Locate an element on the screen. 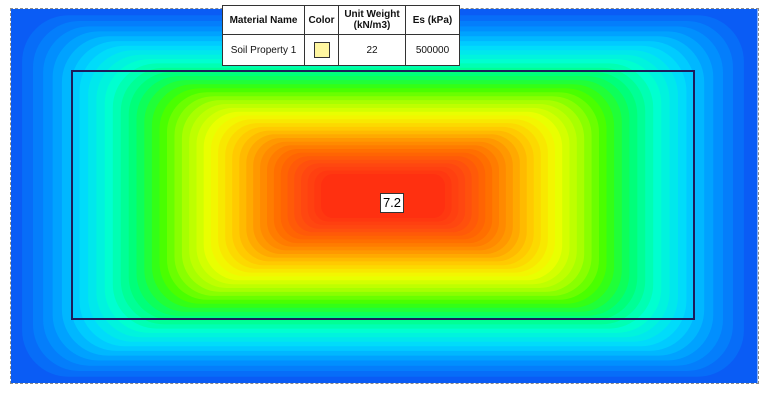 The width and height of the screenshot is (772, 401). cell-unit-weight: 22 is located at coordinates (372, 50).